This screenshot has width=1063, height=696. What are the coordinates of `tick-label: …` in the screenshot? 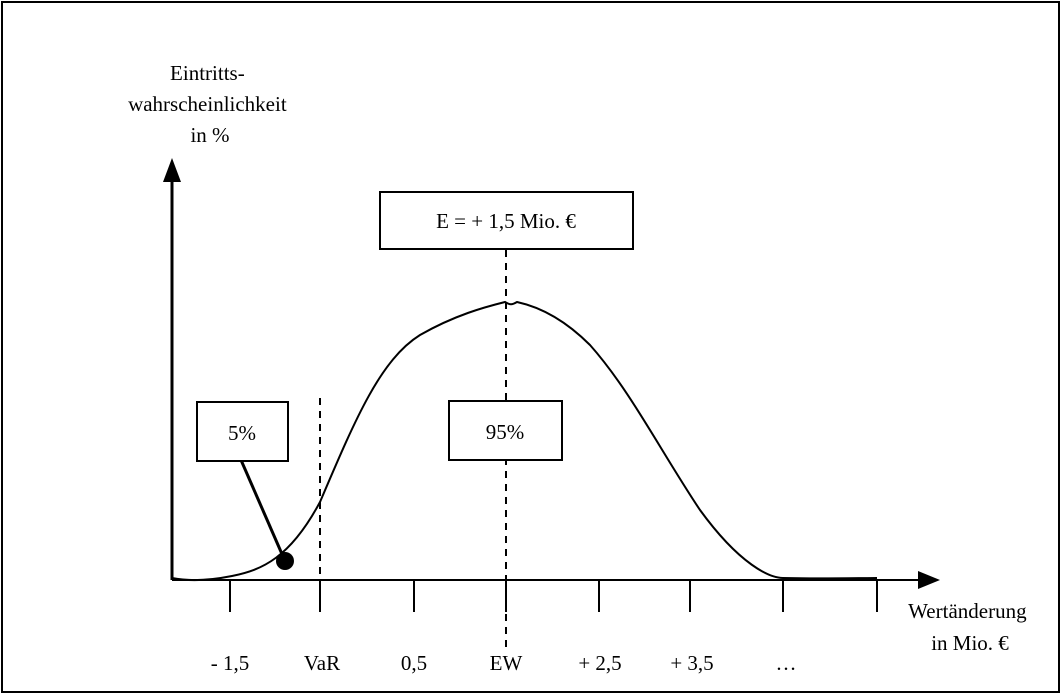 It's located at (786, 663).